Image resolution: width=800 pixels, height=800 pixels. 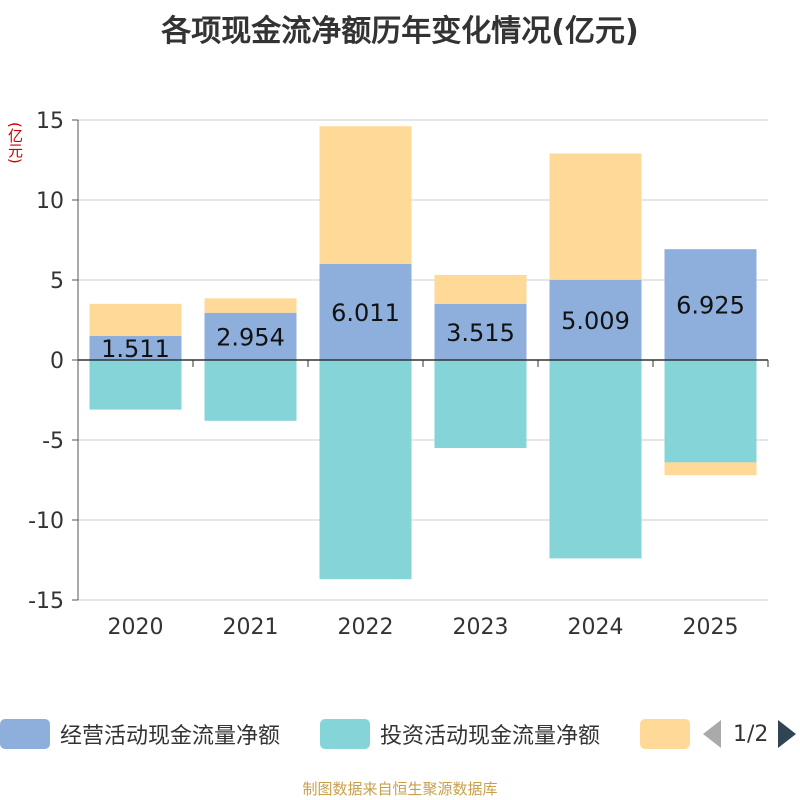 I want to click on data-label: 6.011, so click(x=365, y=313).